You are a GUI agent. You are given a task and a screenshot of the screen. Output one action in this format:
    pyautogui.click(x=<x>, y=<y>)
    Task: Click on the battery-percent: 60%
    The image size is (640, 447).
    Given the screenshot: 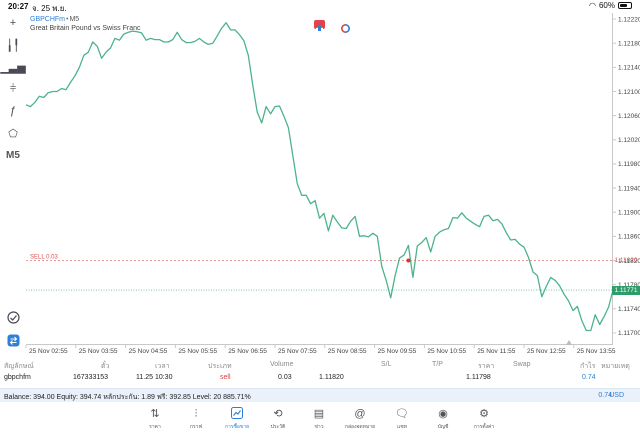 What is the action you would take?
    pyautogui.click(x=606, y=5)
    